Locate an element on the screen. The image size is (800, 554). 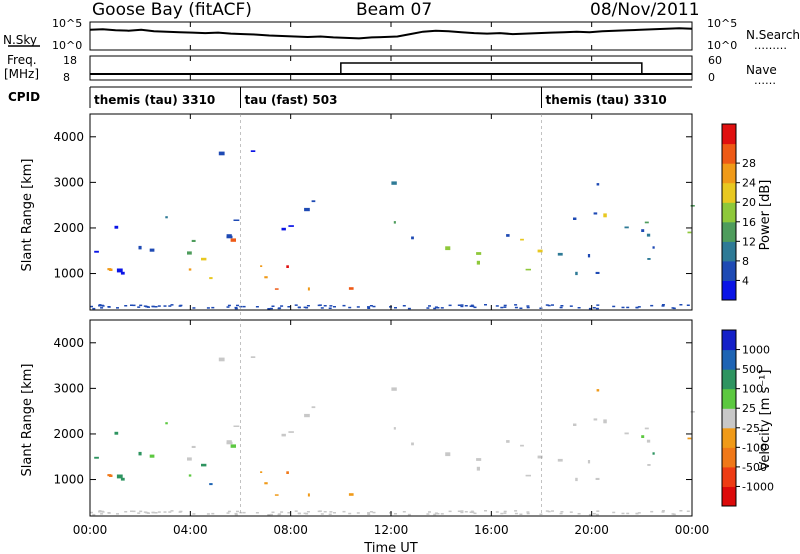
y-tick-label: 4000 is located at coordinates (68, 343).